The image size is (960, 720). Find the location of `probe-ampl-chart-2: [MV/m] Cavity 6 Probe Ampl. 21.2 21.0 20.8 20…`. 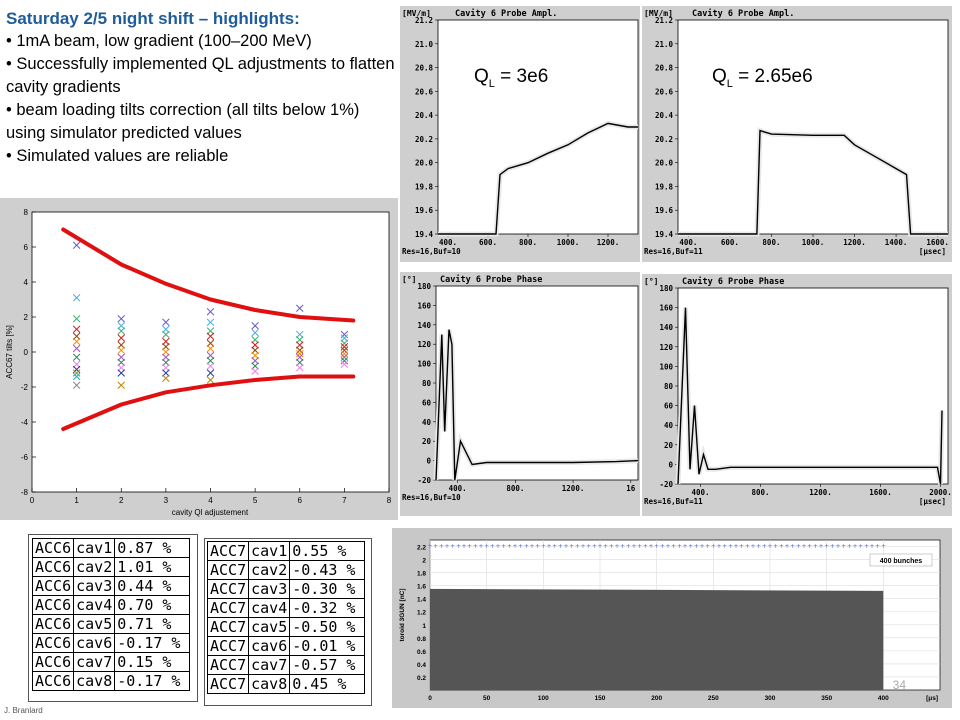

probe-ampl-chart-2: [MV/m] Cavity 6 Probe Ampl. 21.2 21.0 20.8 20… is located at coordinates (796, 132).